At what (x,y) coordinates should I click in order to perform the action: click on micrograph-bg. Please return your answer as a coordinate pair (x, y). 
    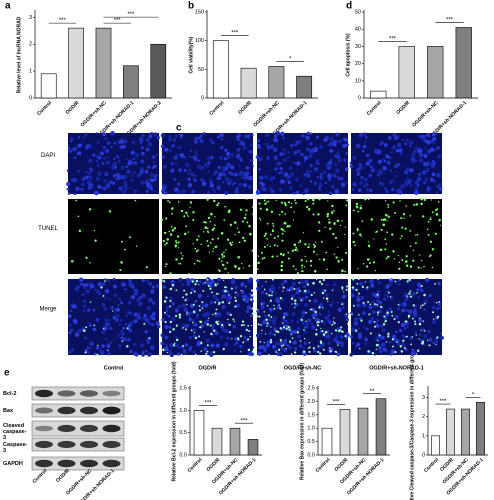
    Looking at the image, I should click on (396, 236).